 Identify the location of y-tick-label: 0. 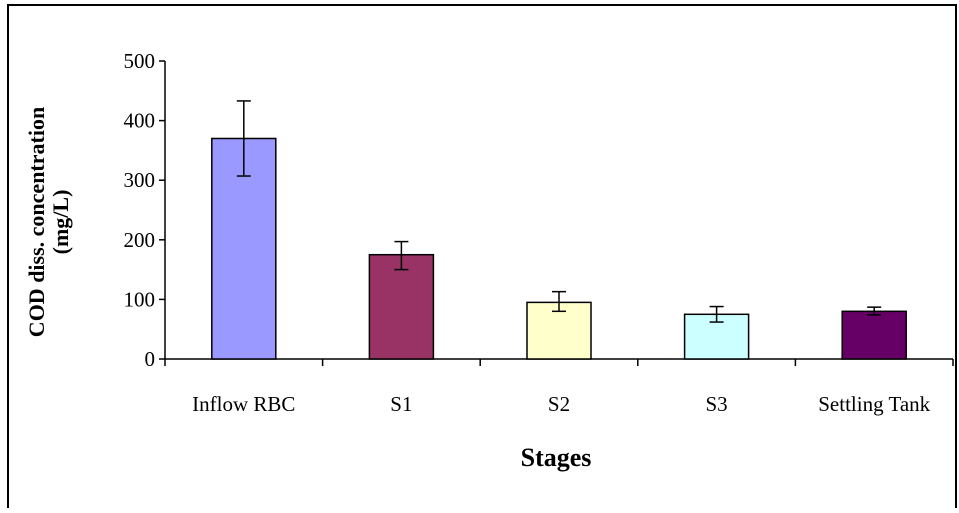
(150, 359).